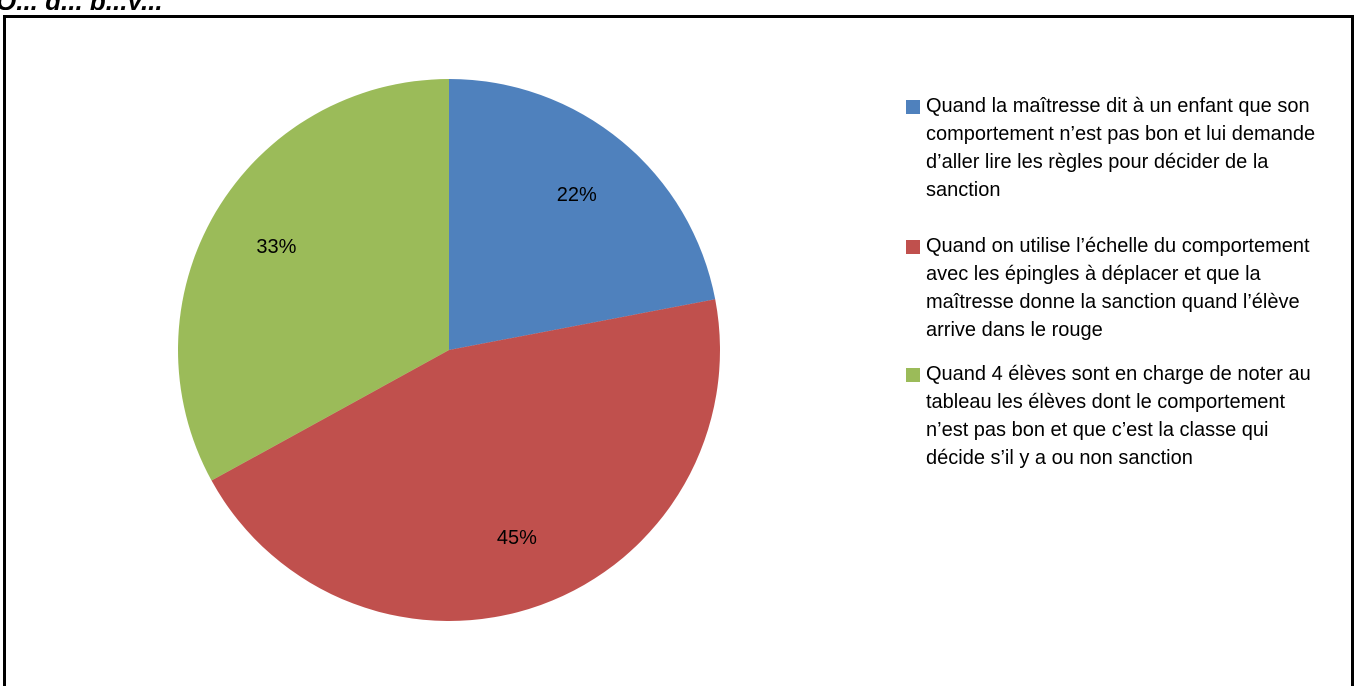  I want to click on data-label-2: 45%, so click(517, 538).